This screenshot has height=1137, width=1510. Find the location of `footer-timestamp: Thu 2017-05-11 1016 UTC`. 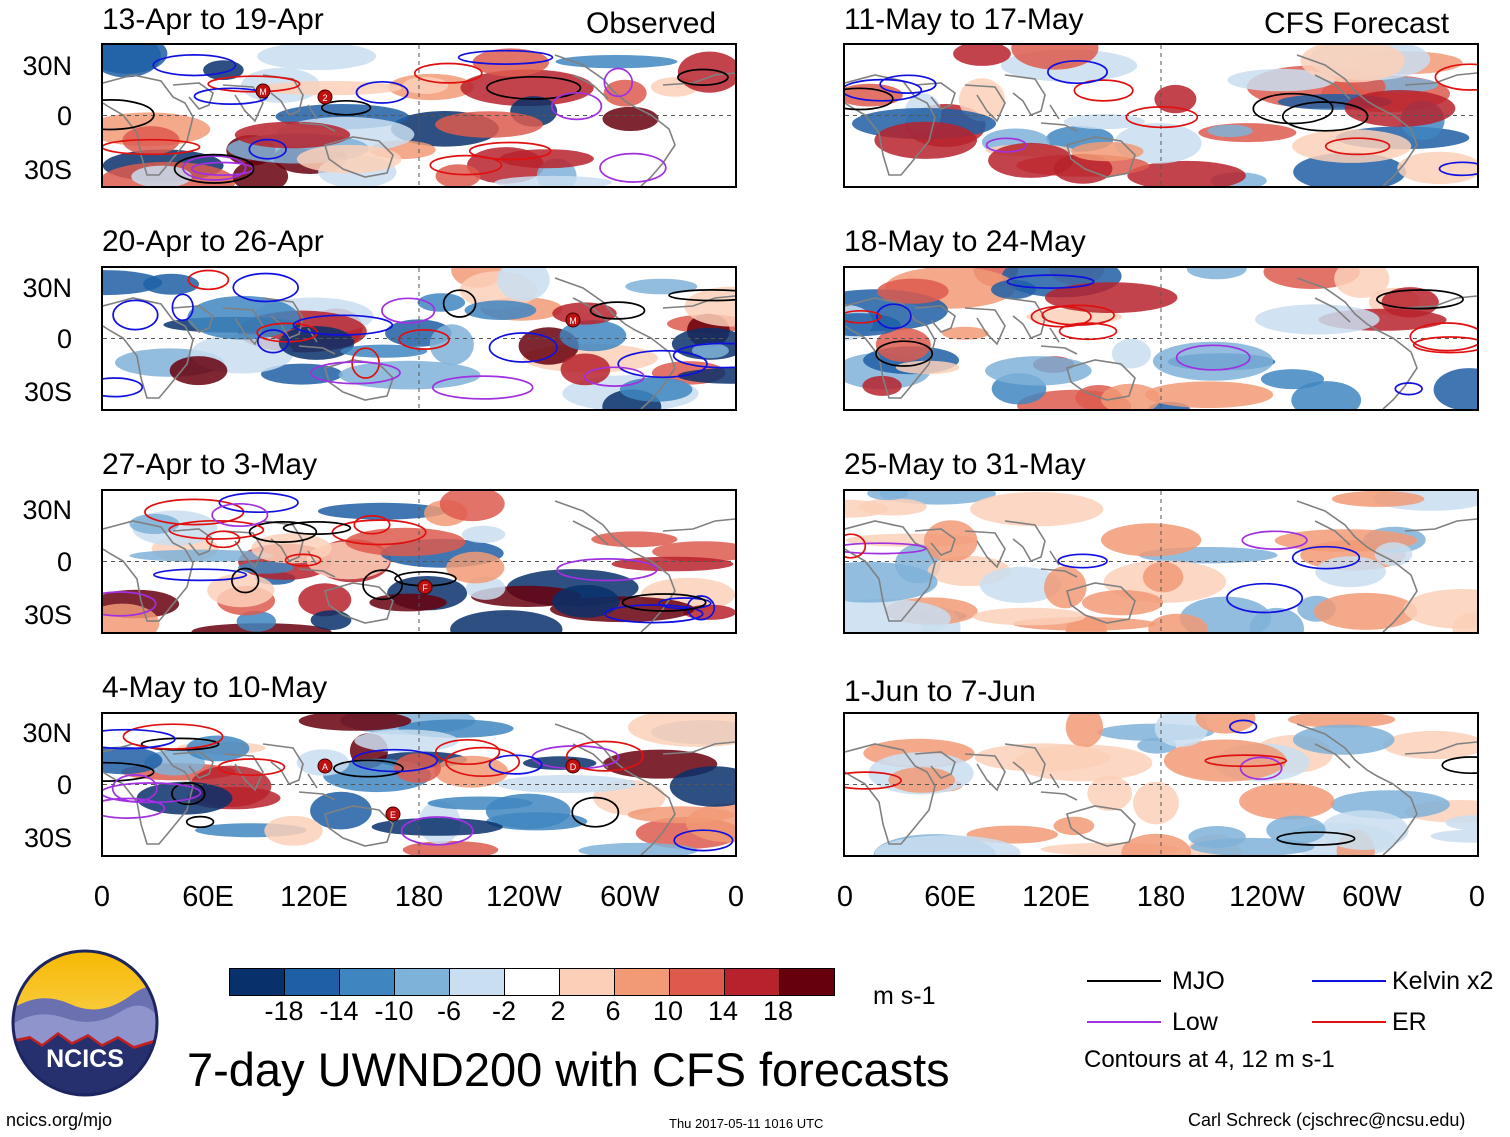

footer-timestamp: Thu 2017-05-11 1016 UTC is located at coordinates (746, 1123).